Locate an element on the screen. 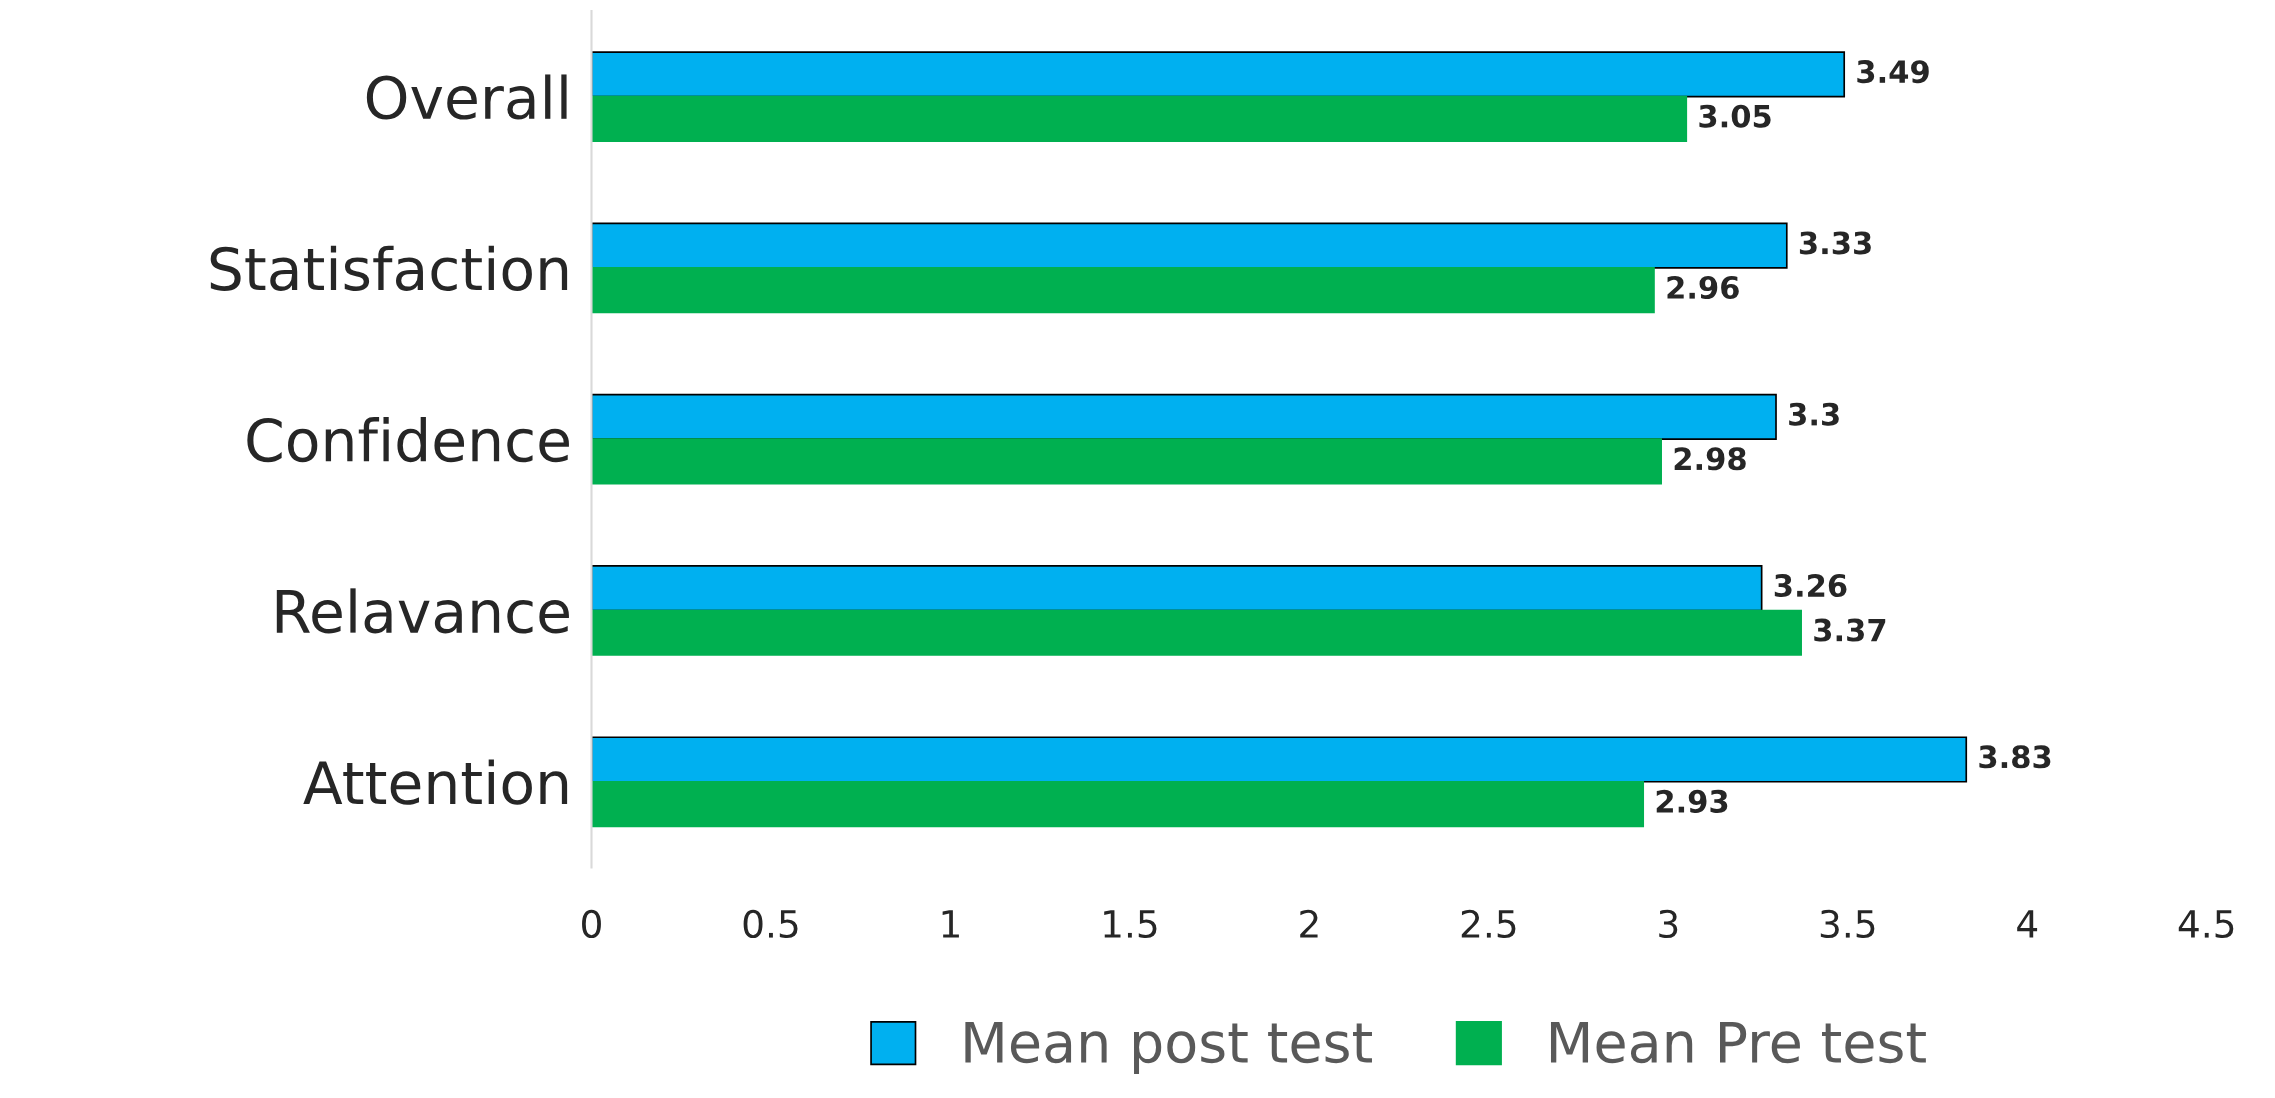 The image size is (2275, 1098). y-tick-label: Attention is located at coordinates (435, 782).